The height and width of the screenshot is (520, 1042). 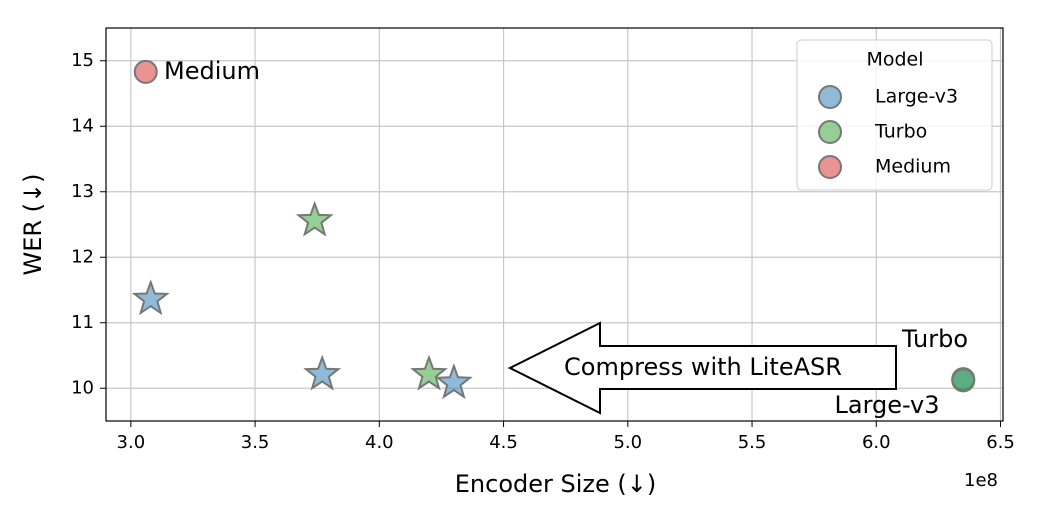 I want to click on x-tick-label: 6.5, so click(x=1000, y=442).